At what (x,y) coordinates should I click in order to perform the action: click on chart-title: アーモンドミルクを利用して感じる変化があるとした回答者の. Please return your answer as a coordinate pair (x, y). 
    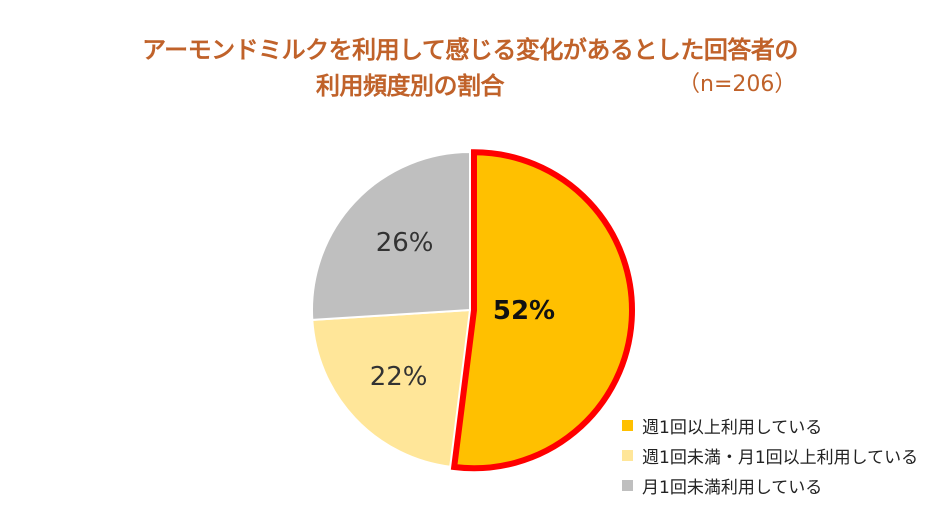
    Looking at the image, I should click on (470, 50).